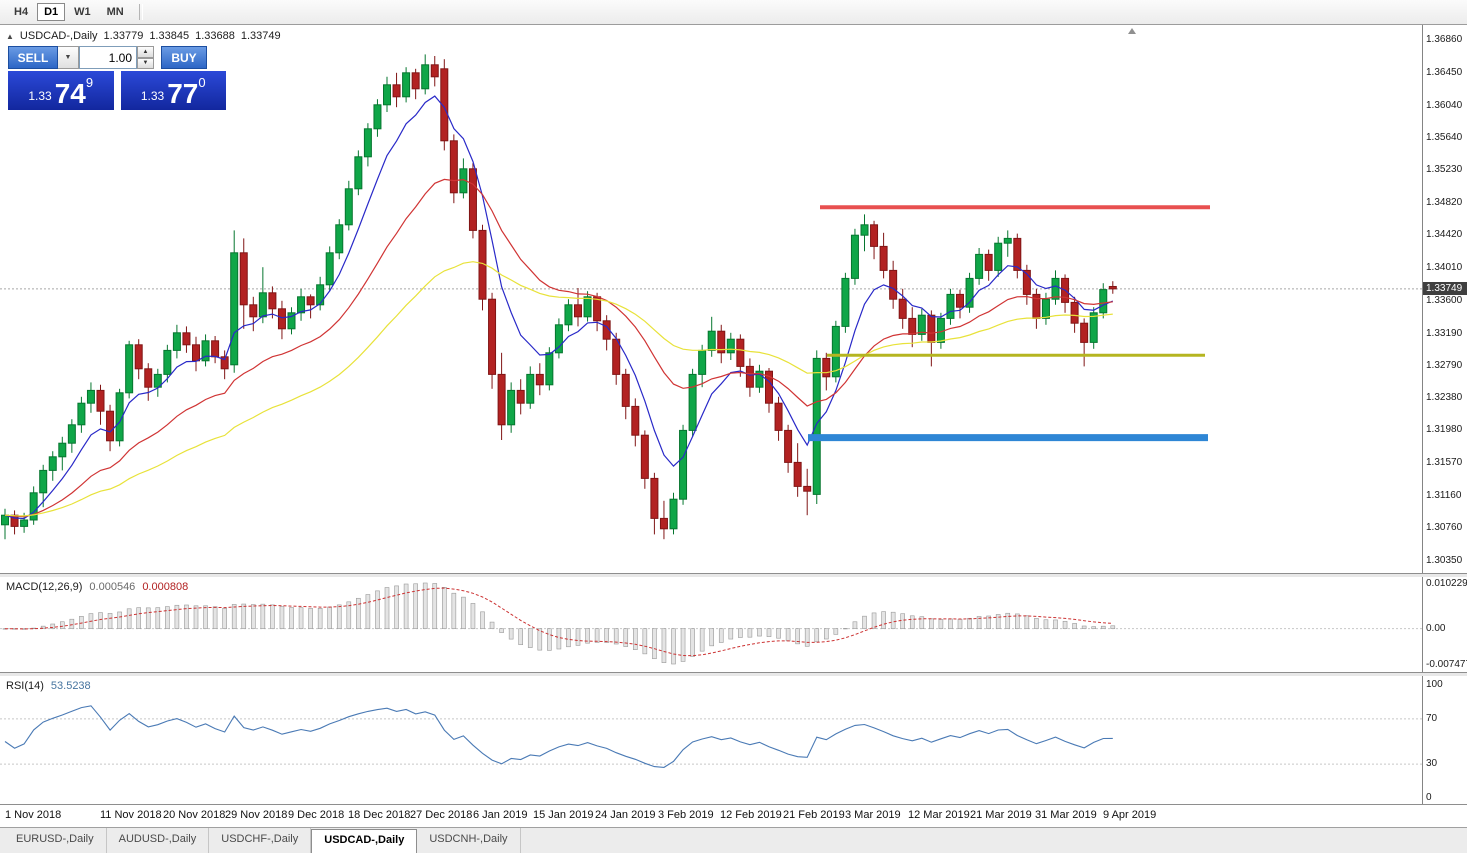  I want to click on volume-increase-button: ▲, so click(145, 52).